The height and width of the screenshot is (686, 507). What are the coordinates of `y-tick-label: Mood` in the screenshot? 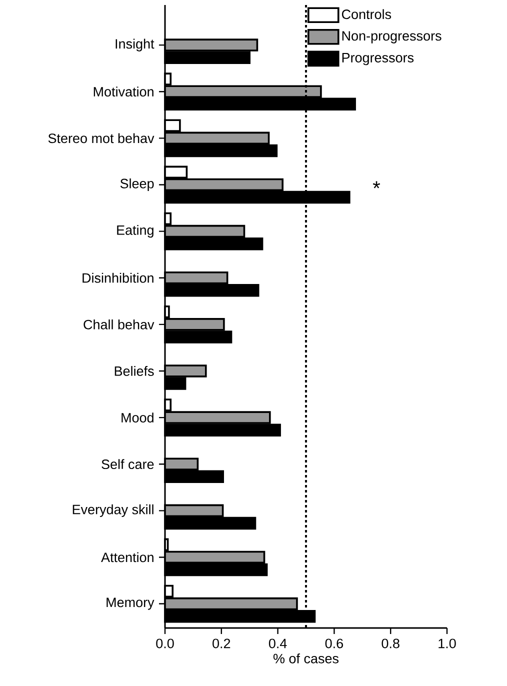 It's located at (138, 417).